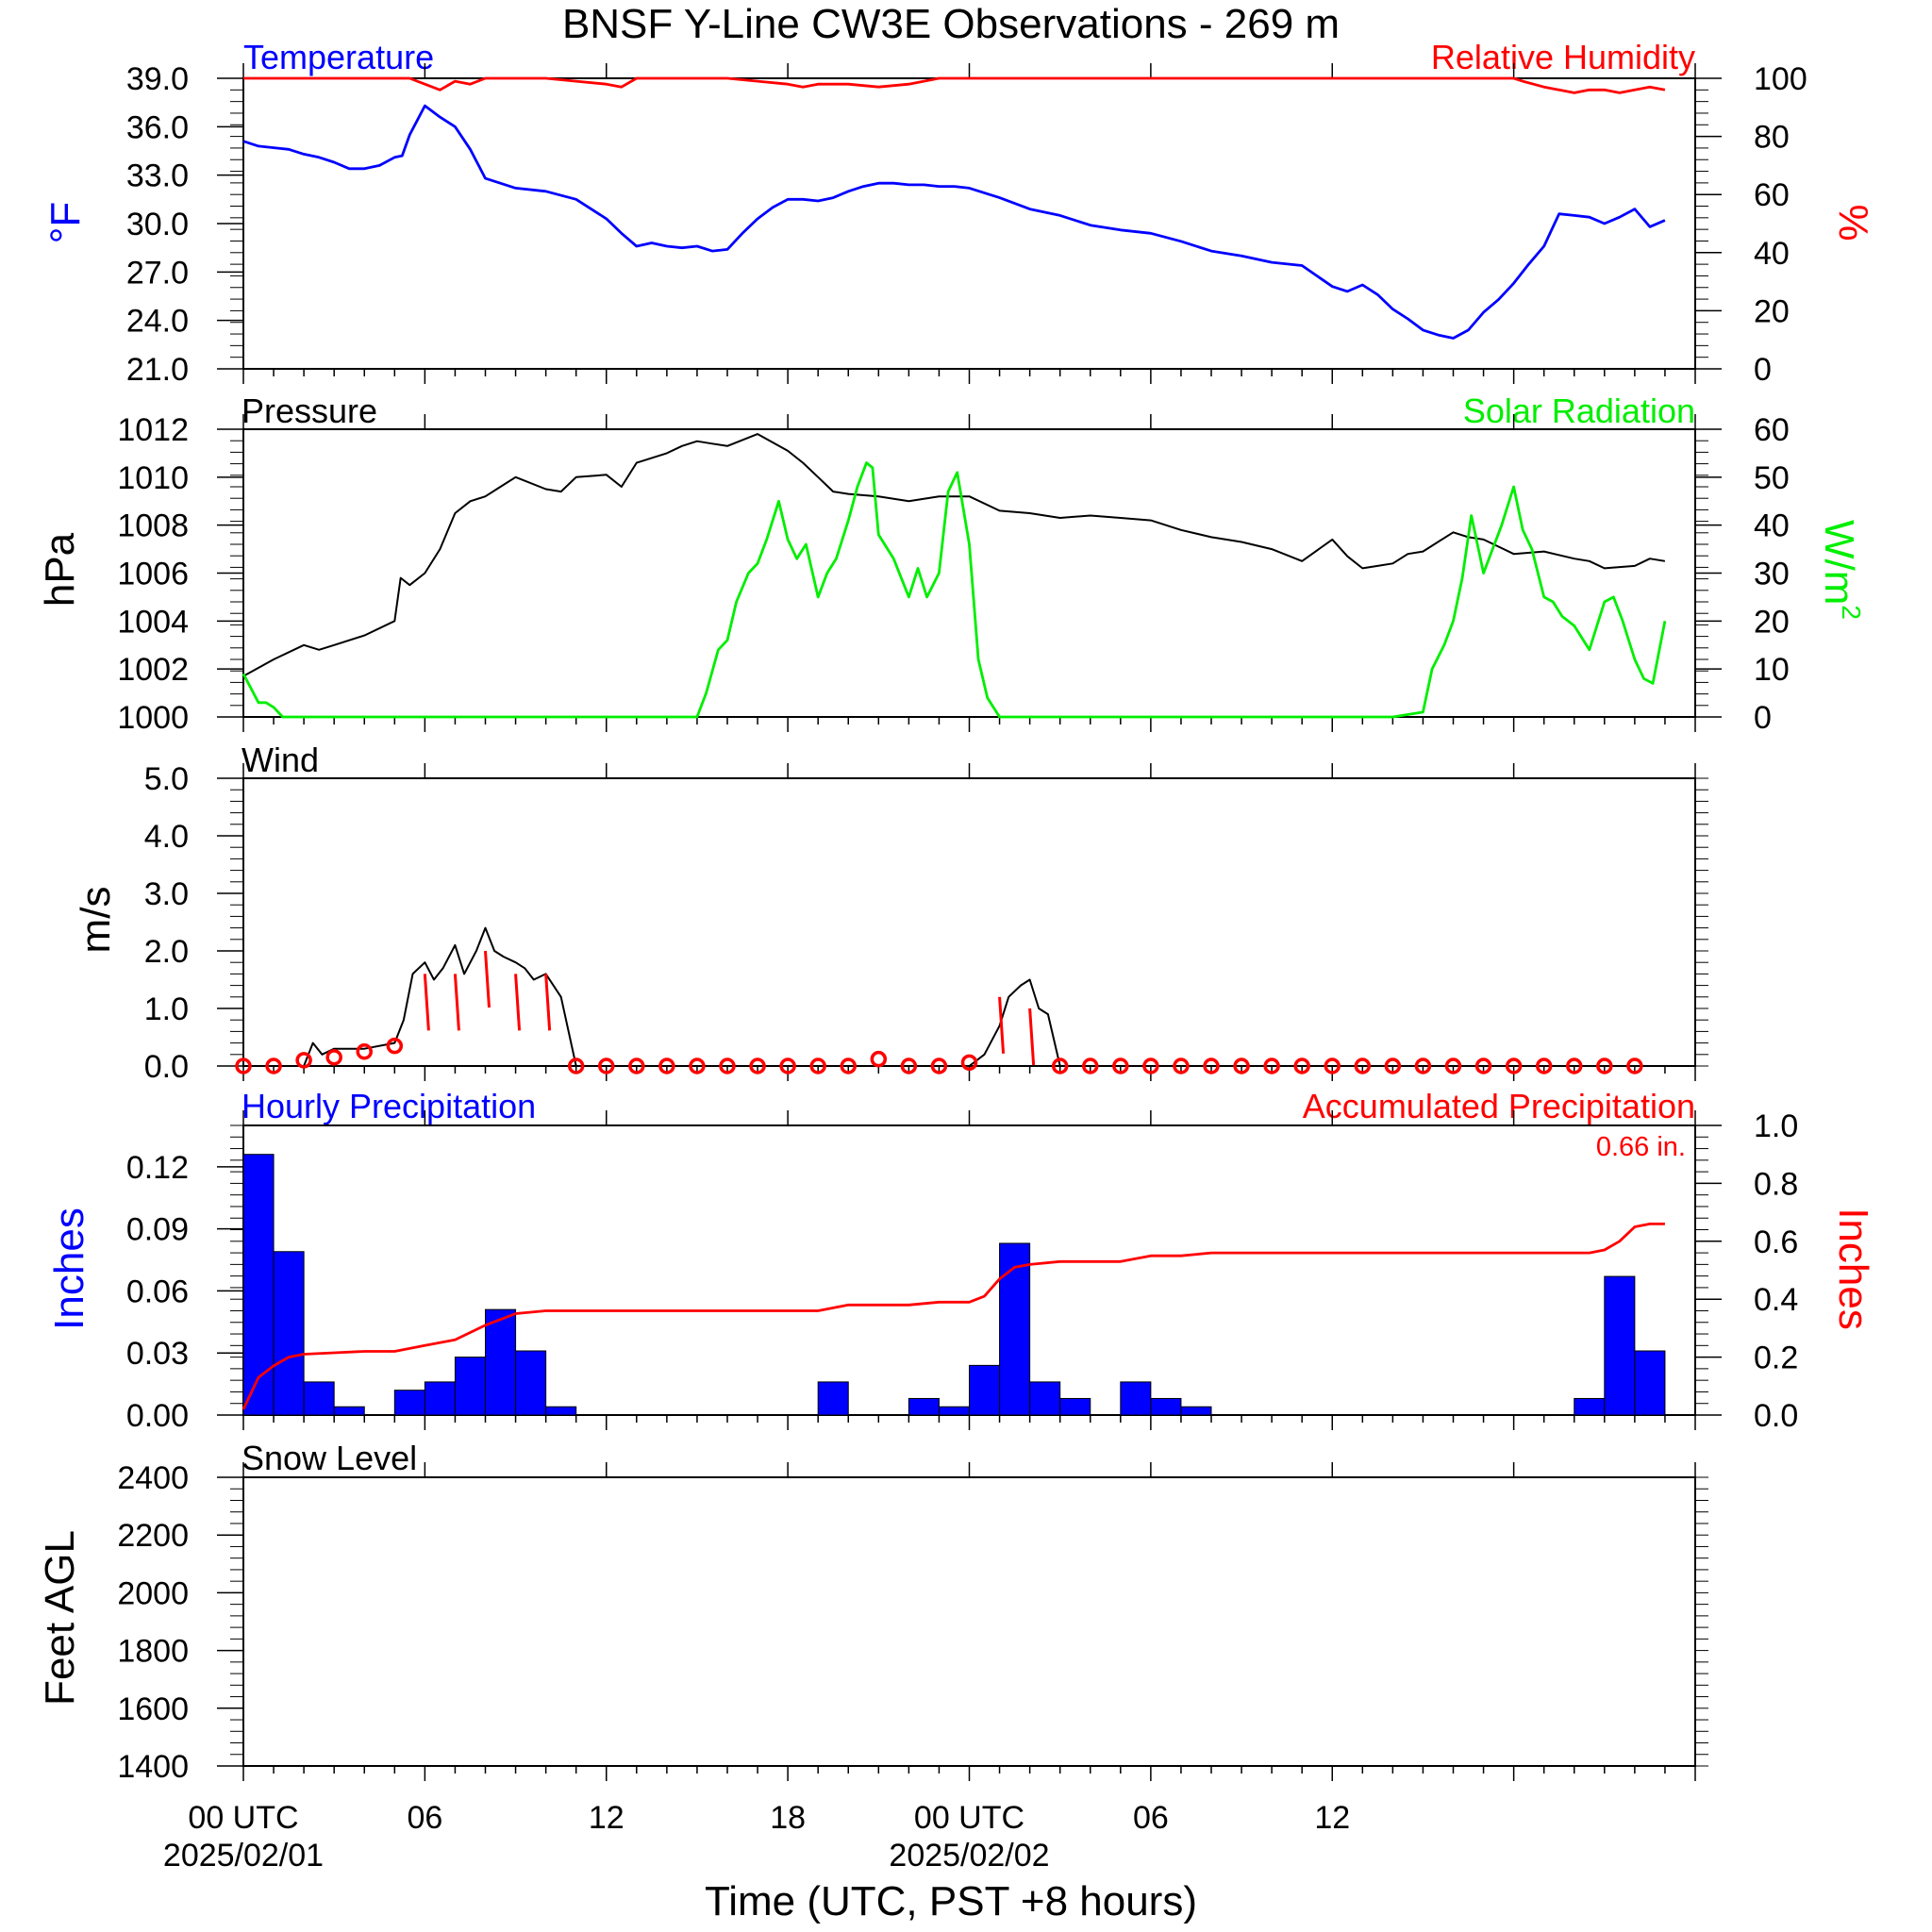 Image resolution: width=1932 pixels, height=1932 pixels. I want to click on accum-precip-axis-label: Inches, so click(1853, 1269).